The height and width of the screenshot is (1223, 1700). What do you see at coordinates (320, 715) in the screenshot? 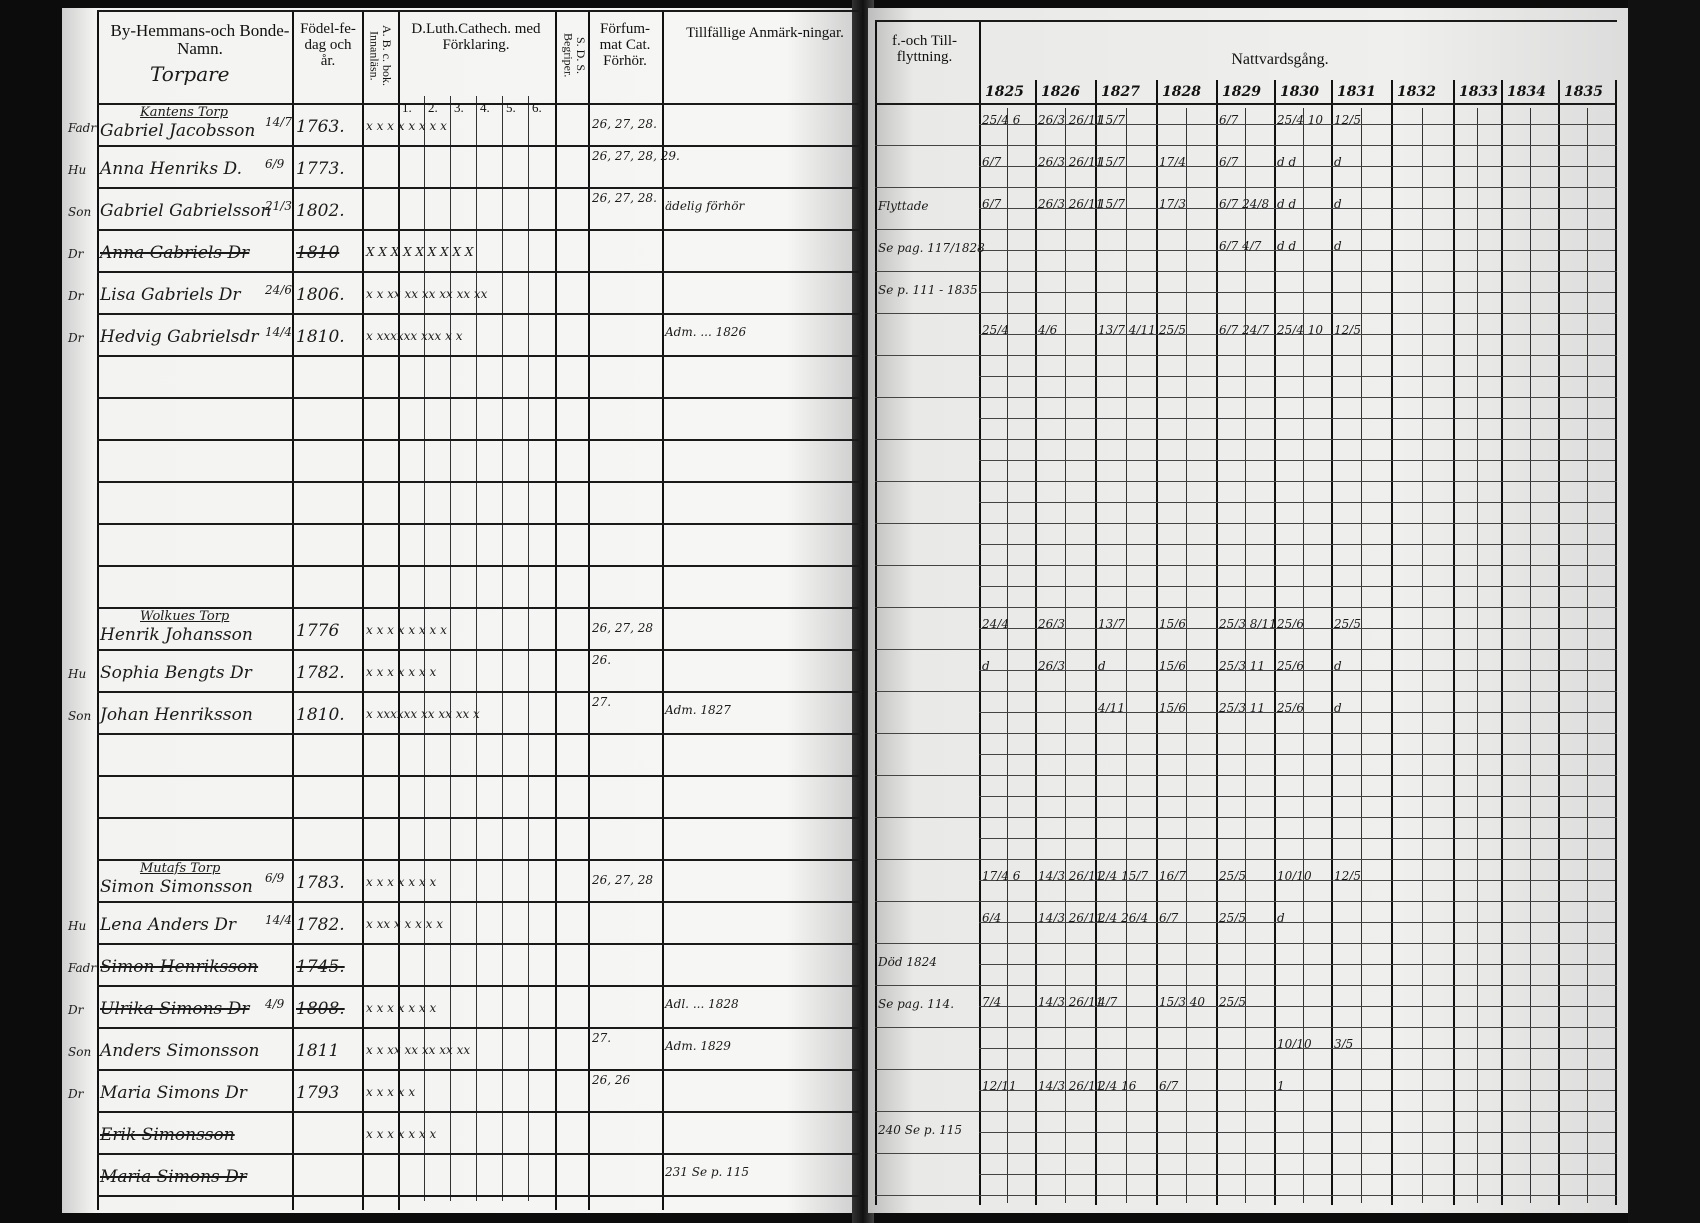
I see `birth-year: 1810.` at bounding box center [320, 715].